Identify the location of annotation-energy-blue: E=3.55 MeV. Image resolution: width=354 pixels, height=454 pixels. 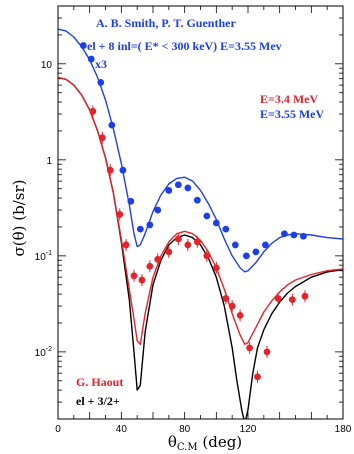
(292, 114).